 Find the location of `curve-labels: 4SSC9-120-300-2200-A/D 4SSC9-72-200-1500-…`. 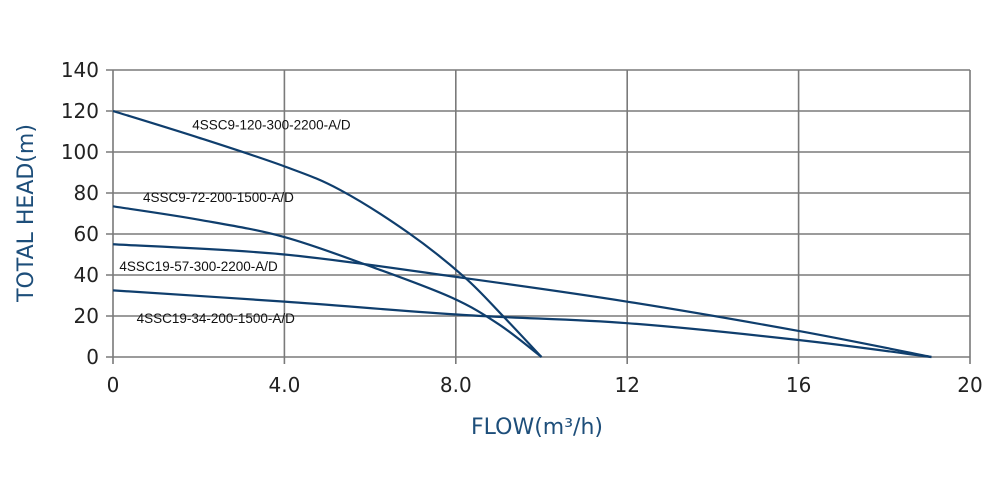

curve-labels: 4SSC9-120-300-2200-A/D 4SSC9-72-200-1500-… is located at coordinates (234, 221).